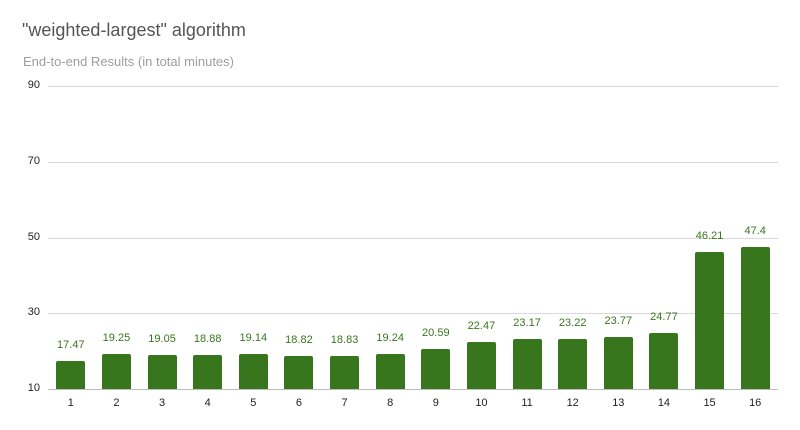 The width and height of the screenshot is (800, 430). Describe the element at coordinates (162, 338) in the screenshot. I see `data-label: 19.05` at that location.